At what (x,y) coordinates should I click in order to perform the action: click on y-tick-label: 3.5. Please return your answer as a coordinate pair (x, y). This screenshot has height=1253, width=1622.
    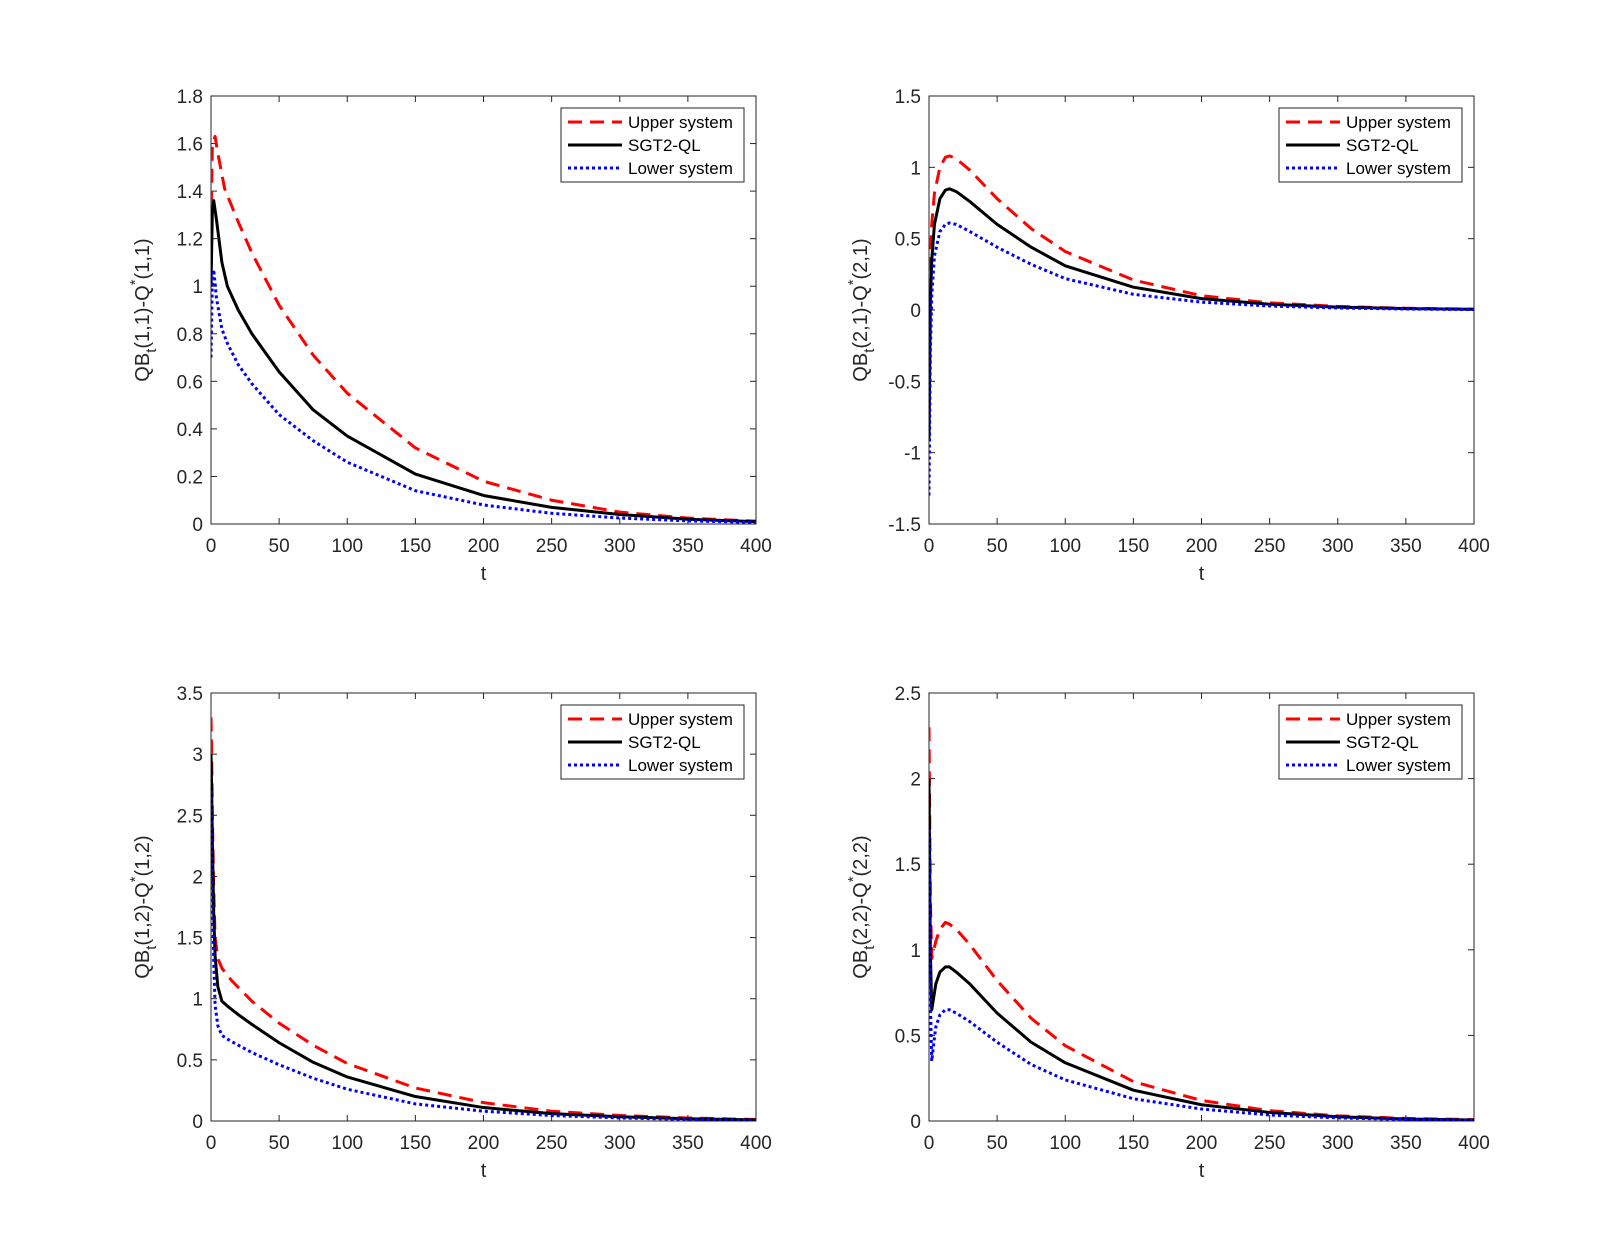
    Looking at the image, I should click on (190, 694).